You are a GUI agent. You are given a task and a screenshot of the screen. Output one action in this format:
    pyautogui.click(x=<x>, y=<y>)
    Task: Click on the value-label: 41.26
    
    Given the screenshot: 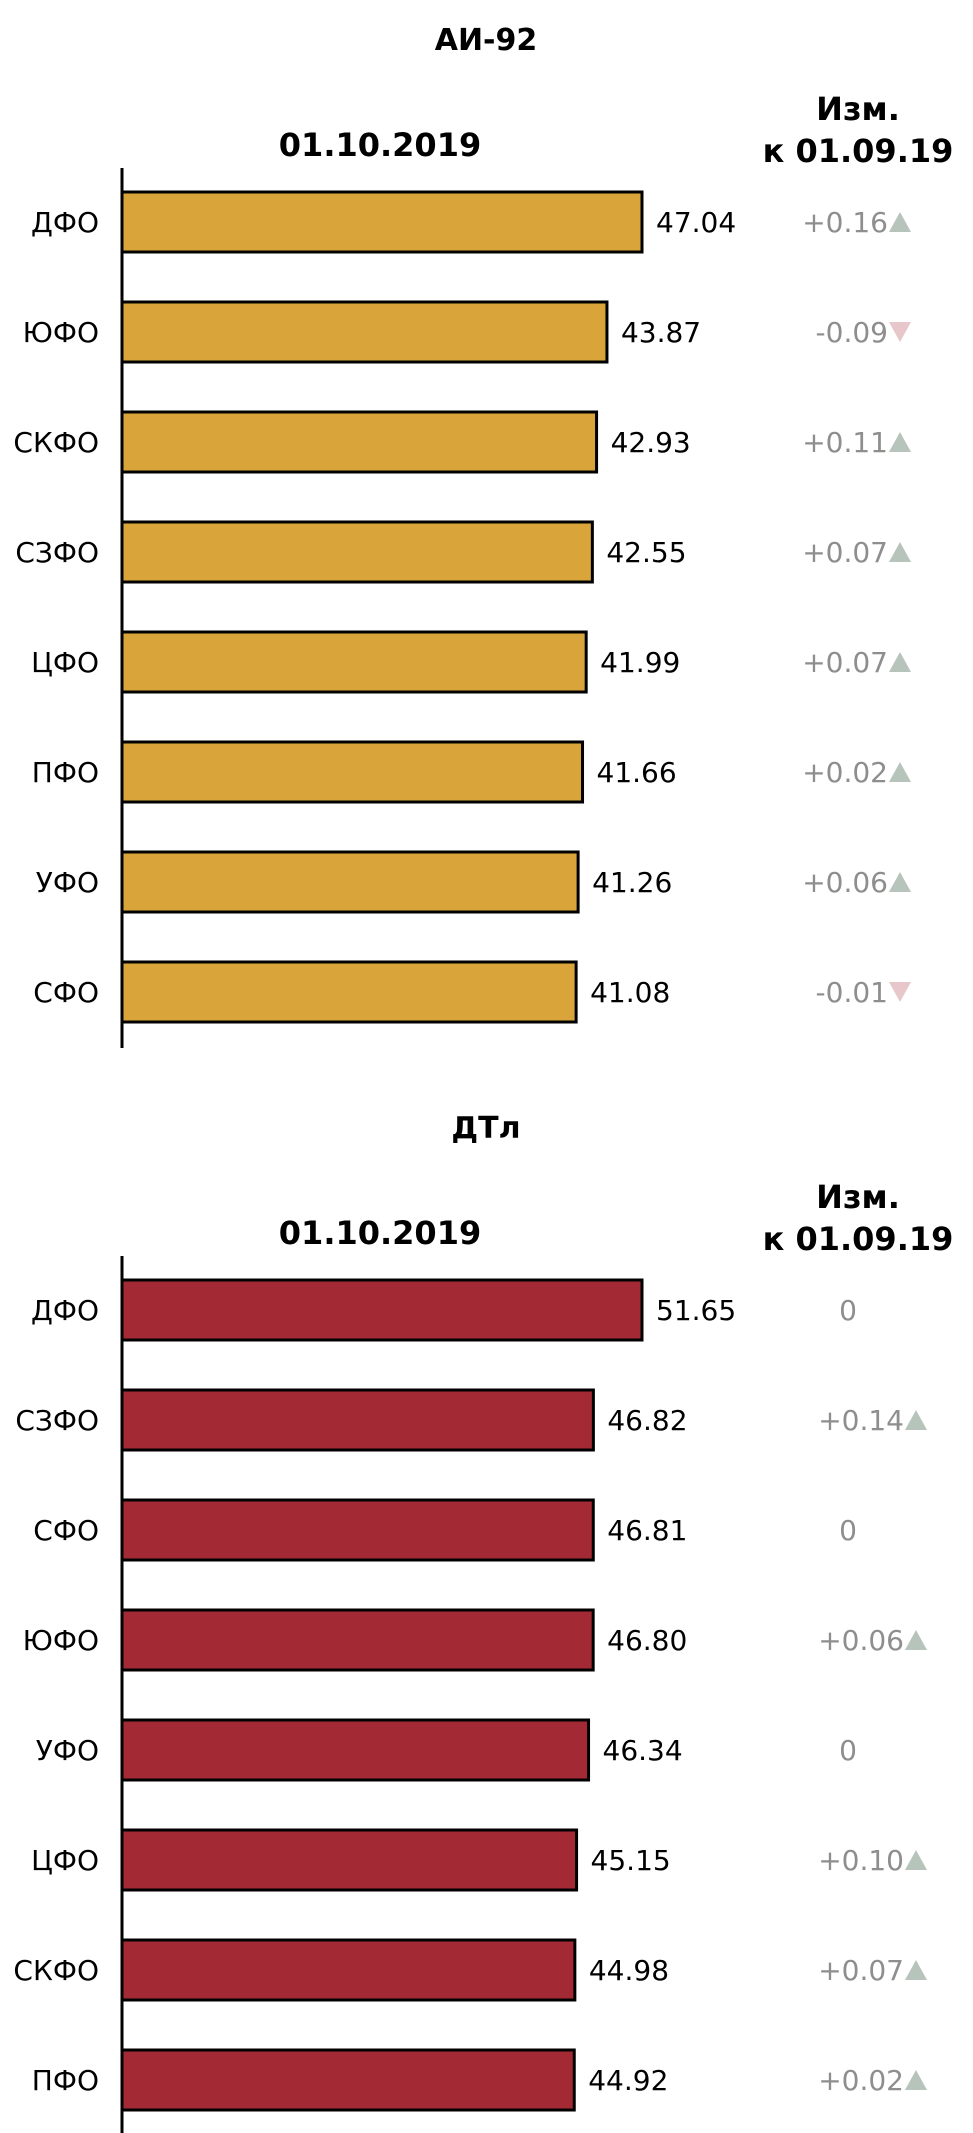 What is the action you would take?
    pyautogui.click(x=632, y=882)
    